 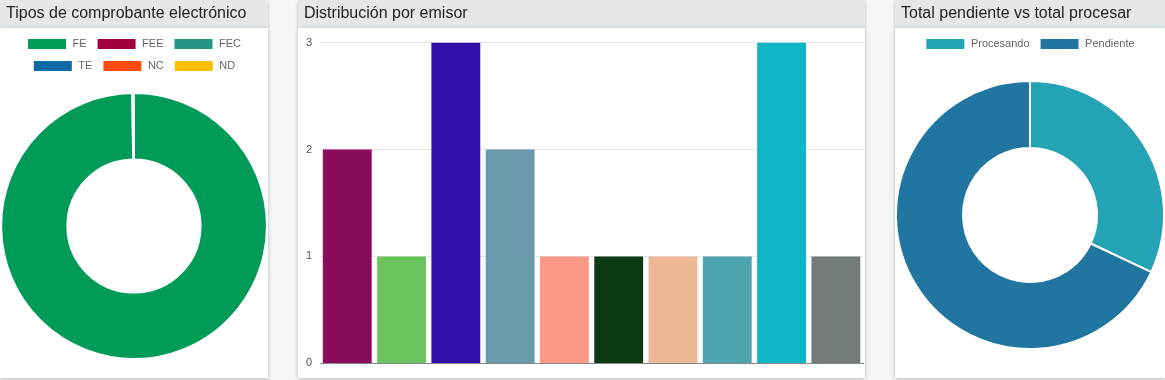 I want to click on y-tick-label: 2, so click(x=309, y=148).